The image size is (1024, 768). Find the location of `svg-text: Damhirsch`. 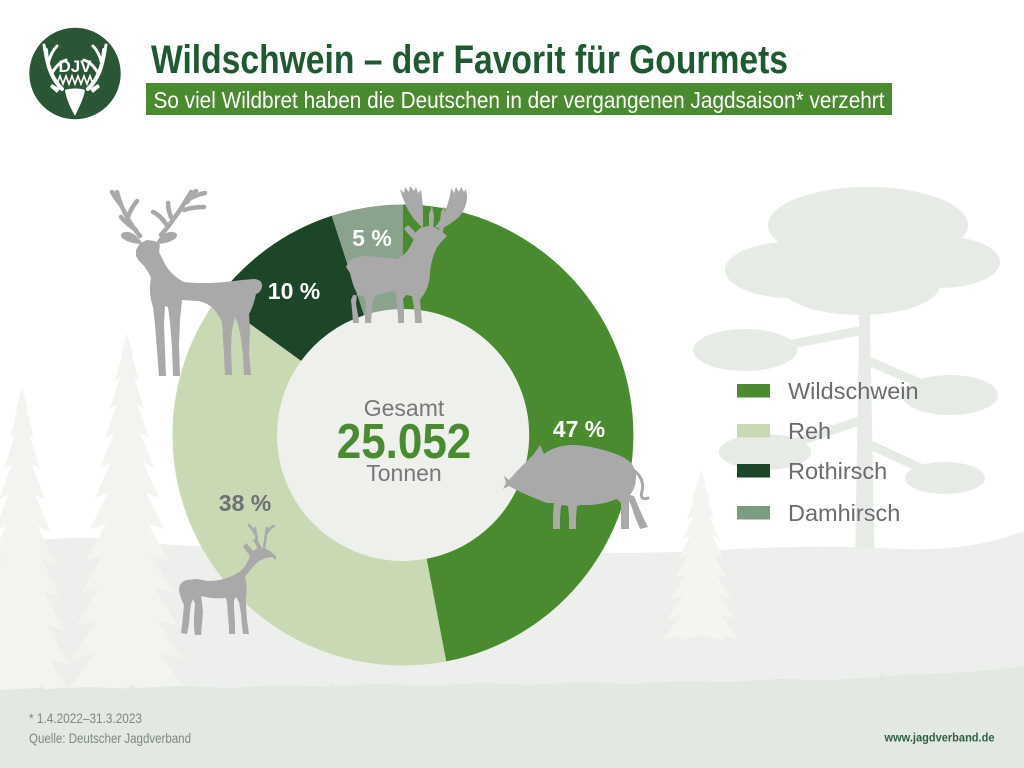

svg-text: Damhirsch is located at coordinates (844, 513).